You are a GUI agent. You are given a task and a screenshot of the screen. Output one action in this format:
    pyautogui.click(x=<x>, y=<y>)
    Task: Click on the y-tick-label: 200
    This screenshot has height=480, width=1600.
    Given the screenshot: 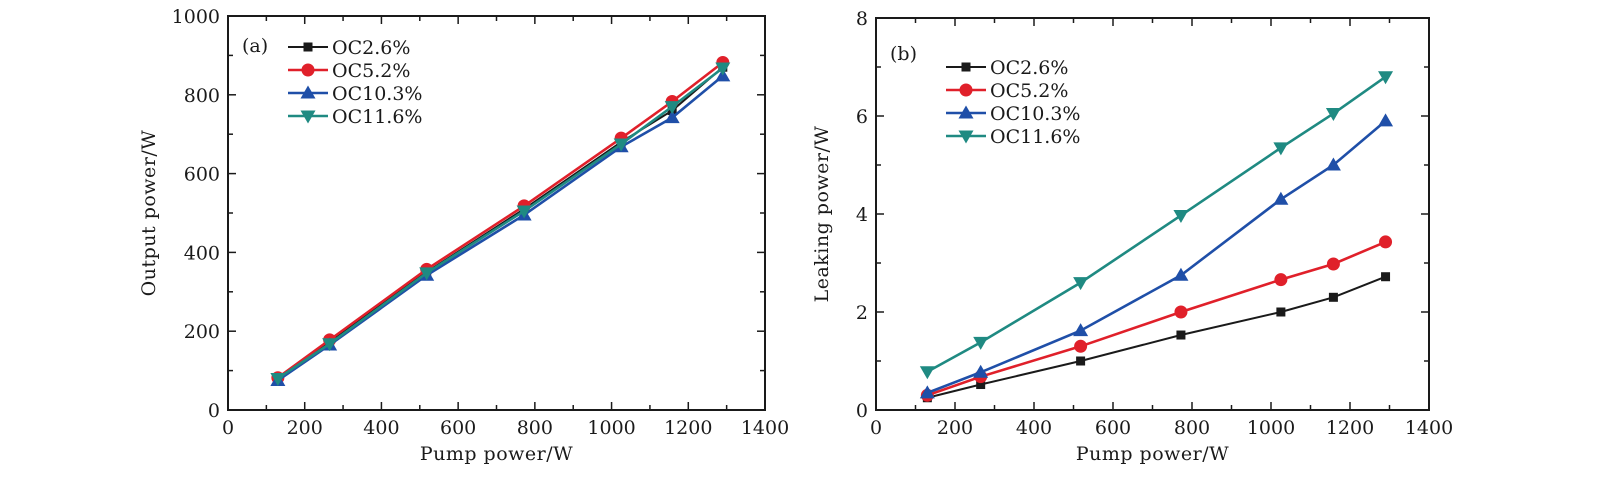 What is the action you would take?
    pyautogui.click(x=202, y=332)
    